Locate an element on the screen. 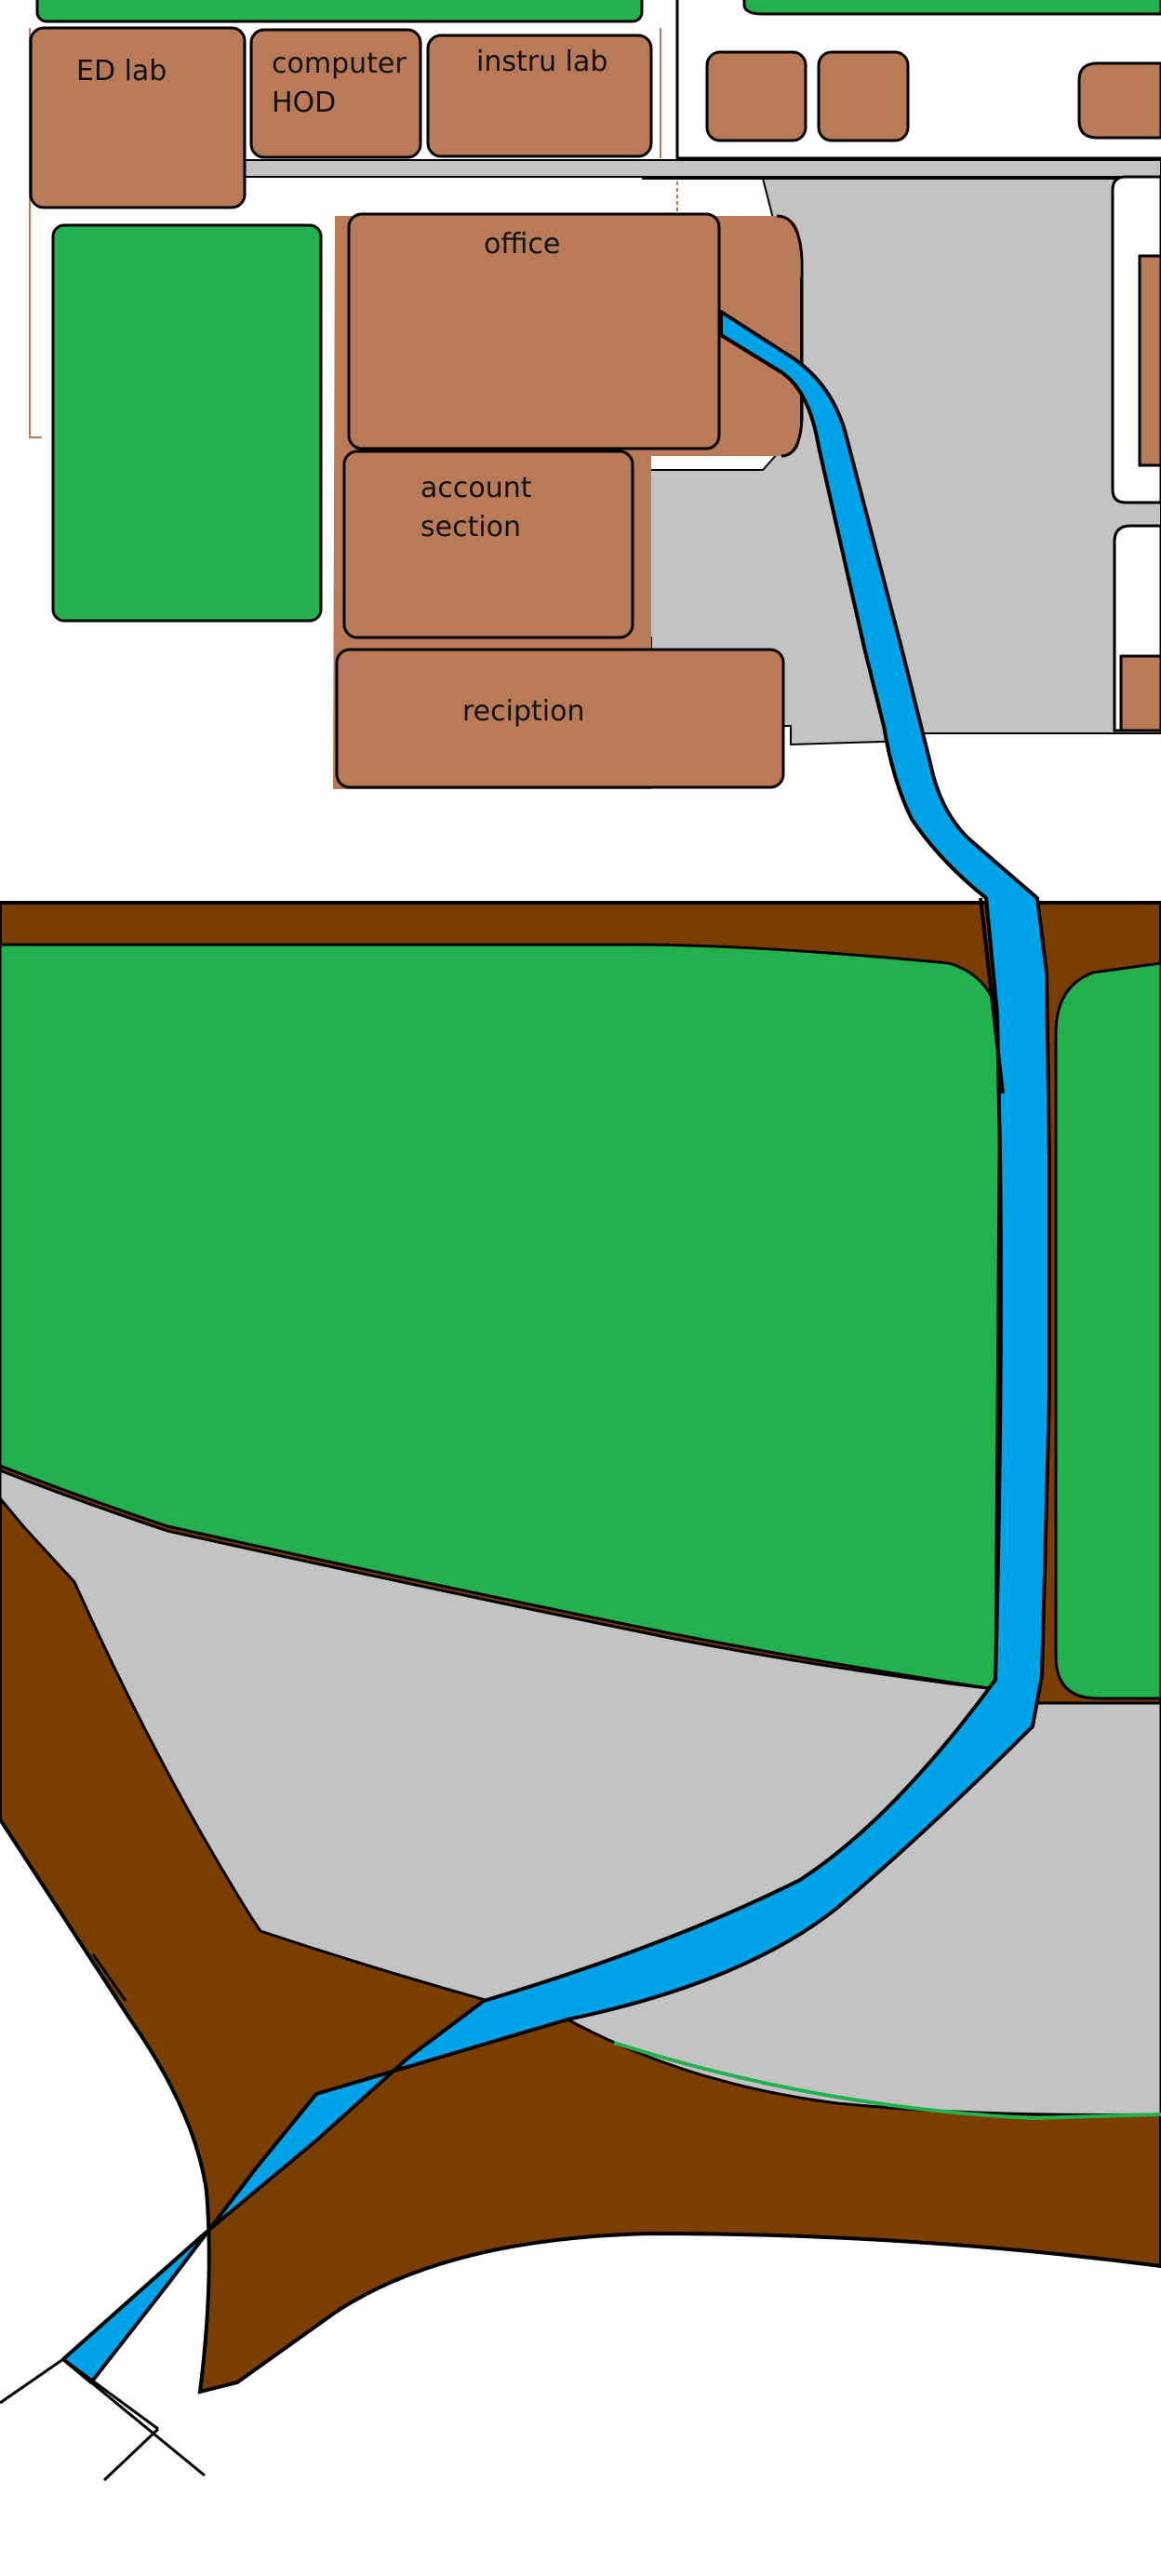 The image size is (1161, 2576). ed-lab-label: ED lab is located at coordinates (122, 71).